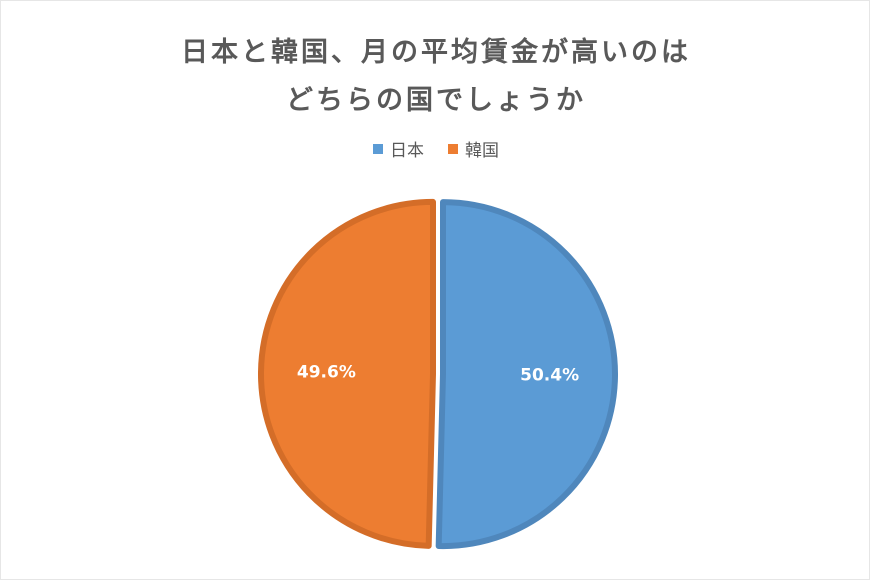  Describe the element at coordinates (453, 148) in the screenshot. I see `legend-swatch-korea` at that location.